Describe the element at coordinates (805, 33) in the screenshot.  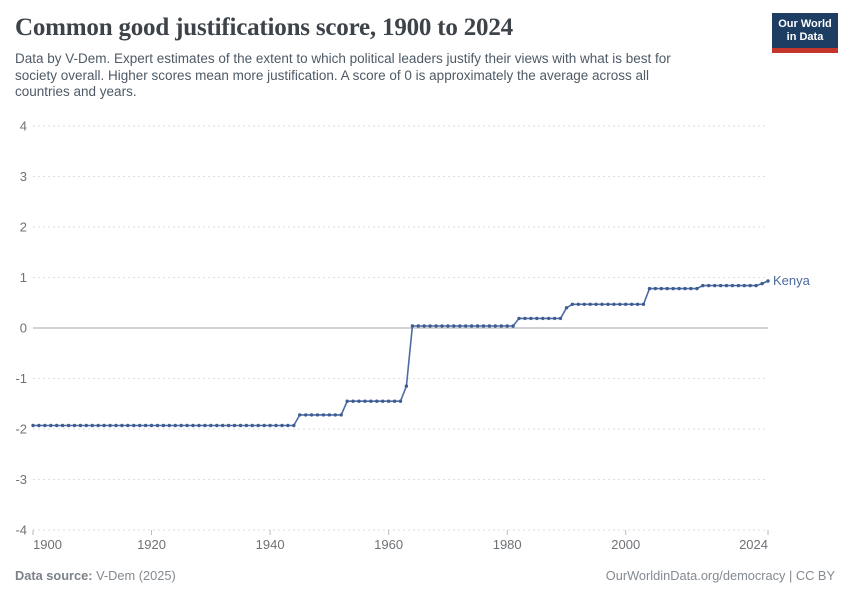
I see `owid-logo: Our World in Data` at that location.